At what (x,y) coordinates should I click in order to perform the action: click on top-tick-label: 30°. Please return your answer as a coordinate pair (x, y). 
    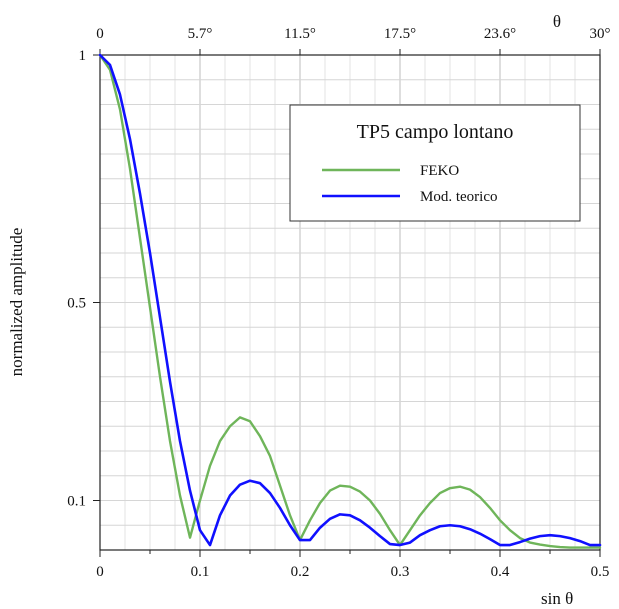
    Looking at the image, I should click on (600, 34).